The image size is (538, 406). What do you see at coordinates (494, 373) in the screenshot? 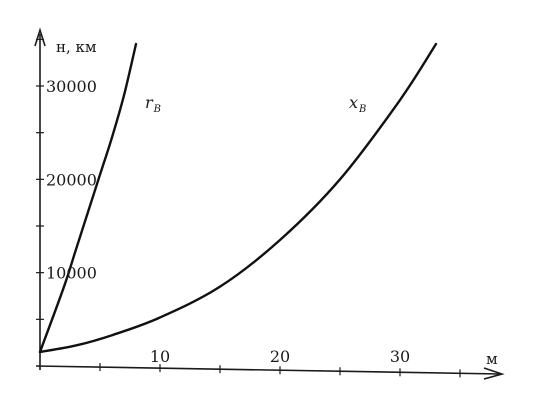
I see `x-axis-arrow` at bounding box center [494, 373].